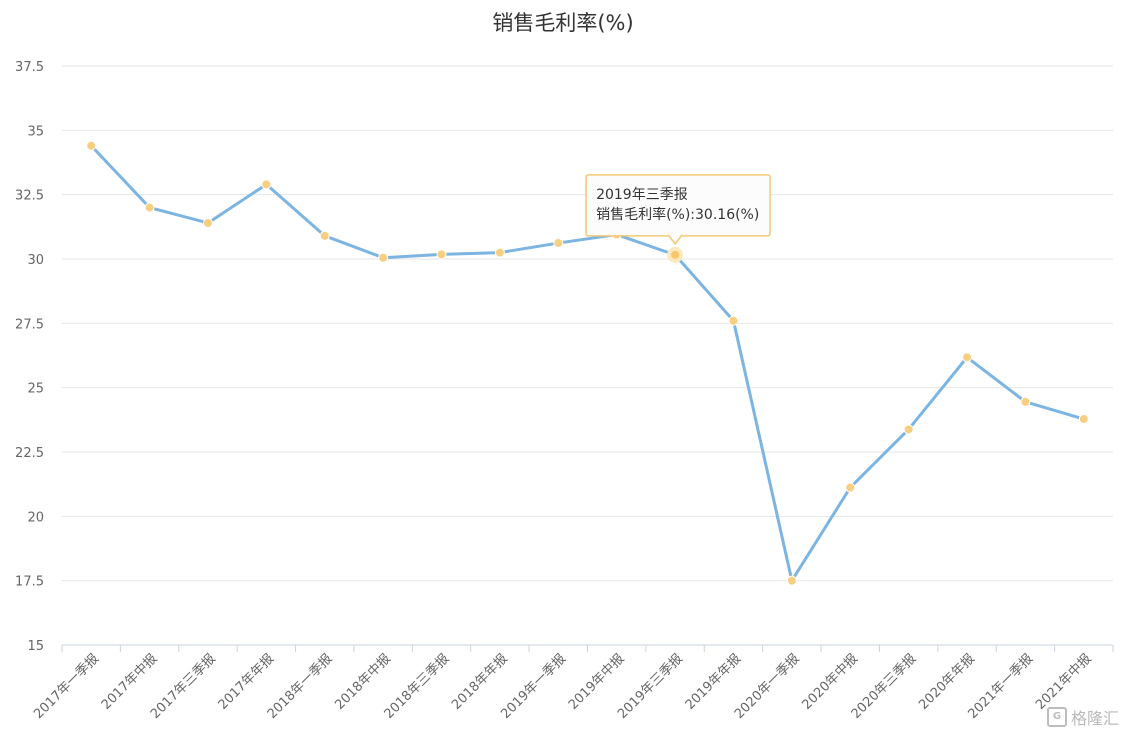 This screenshot has width=1127, height=737. I want to click on x-tick-label: 2019年年报, so click(714, 682).